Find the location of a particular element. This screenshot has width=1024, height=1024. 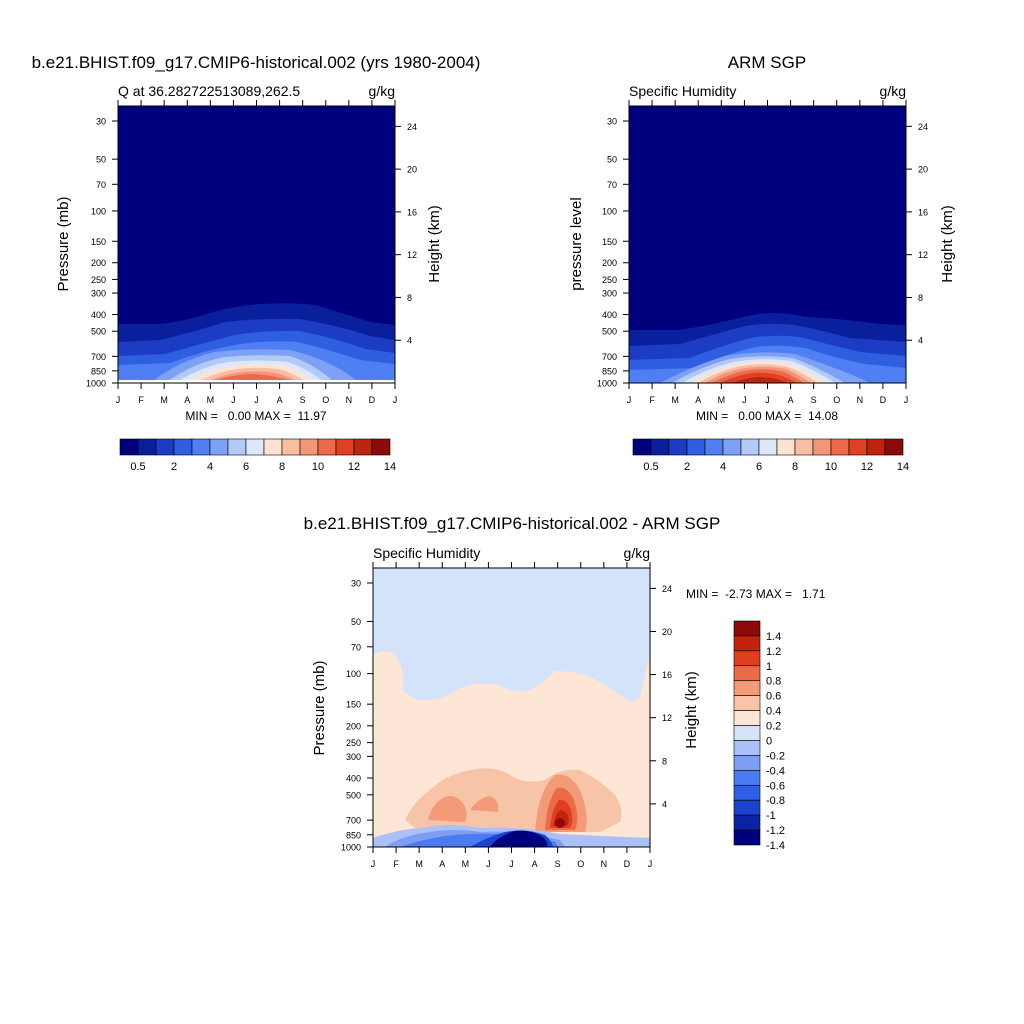

colorbar-label: -0.6 is located at coordinates (775, 786).